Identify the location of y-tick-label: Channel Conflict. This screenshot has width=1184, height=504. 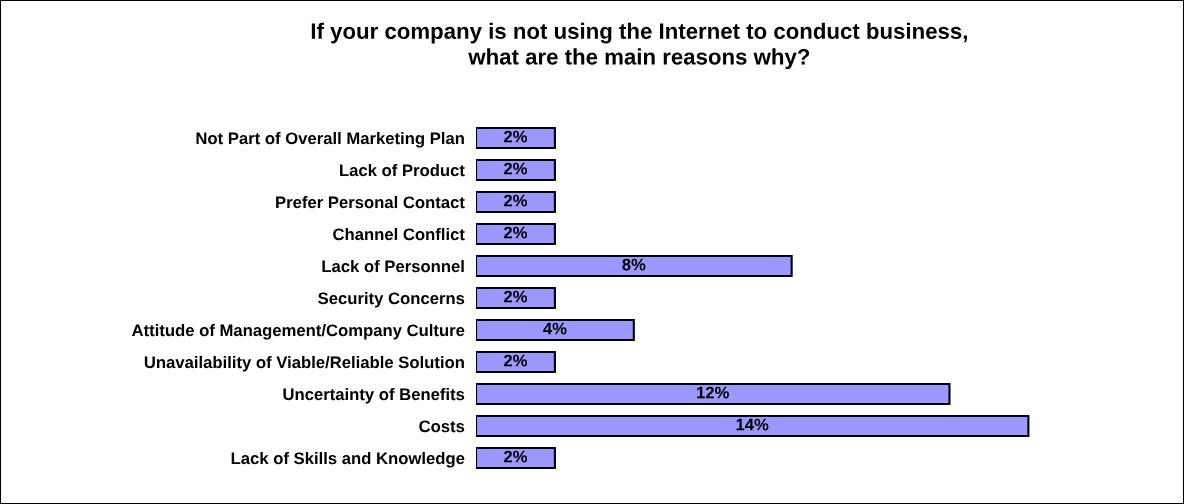
(399, 234).